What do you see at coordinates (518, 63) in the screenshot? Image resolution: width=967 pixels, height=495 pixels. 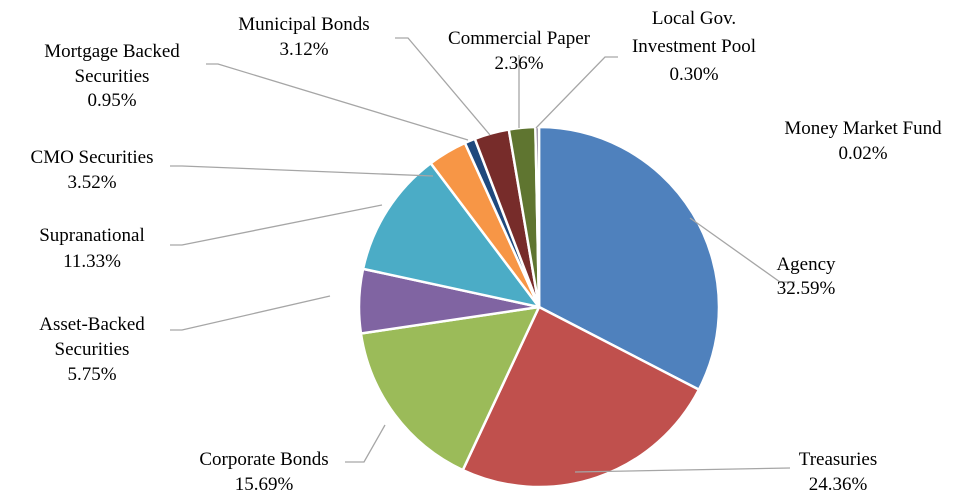 I see `slice-value-label: 2.36%` at bounding box center [518, 63].